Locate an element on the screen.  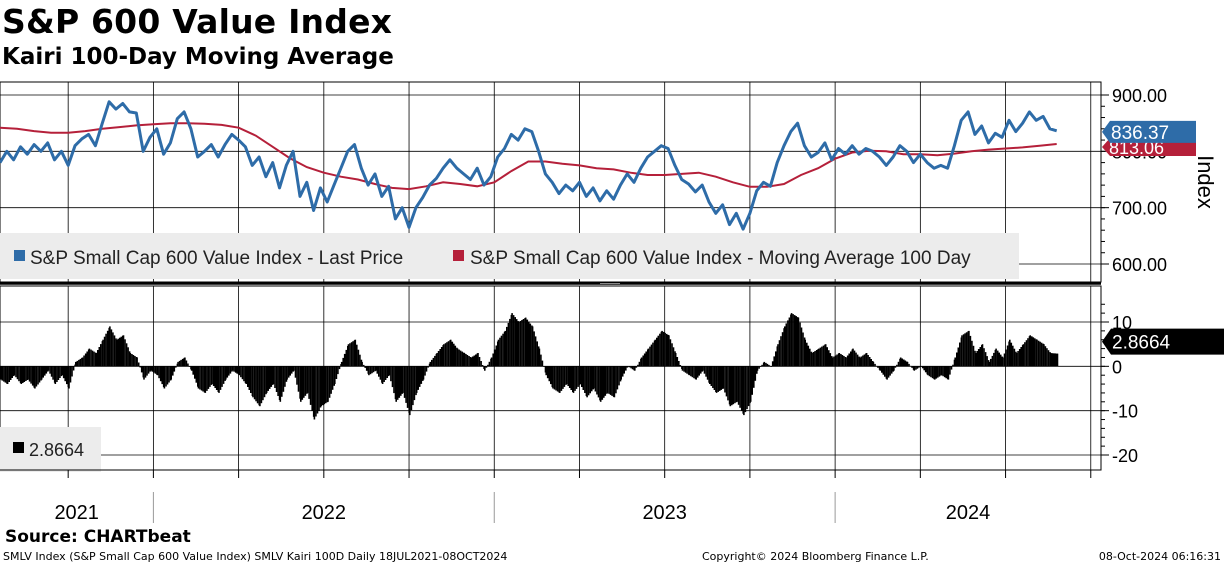
price-last-value-label: 836.37 is located at coordinates (1140, 133).